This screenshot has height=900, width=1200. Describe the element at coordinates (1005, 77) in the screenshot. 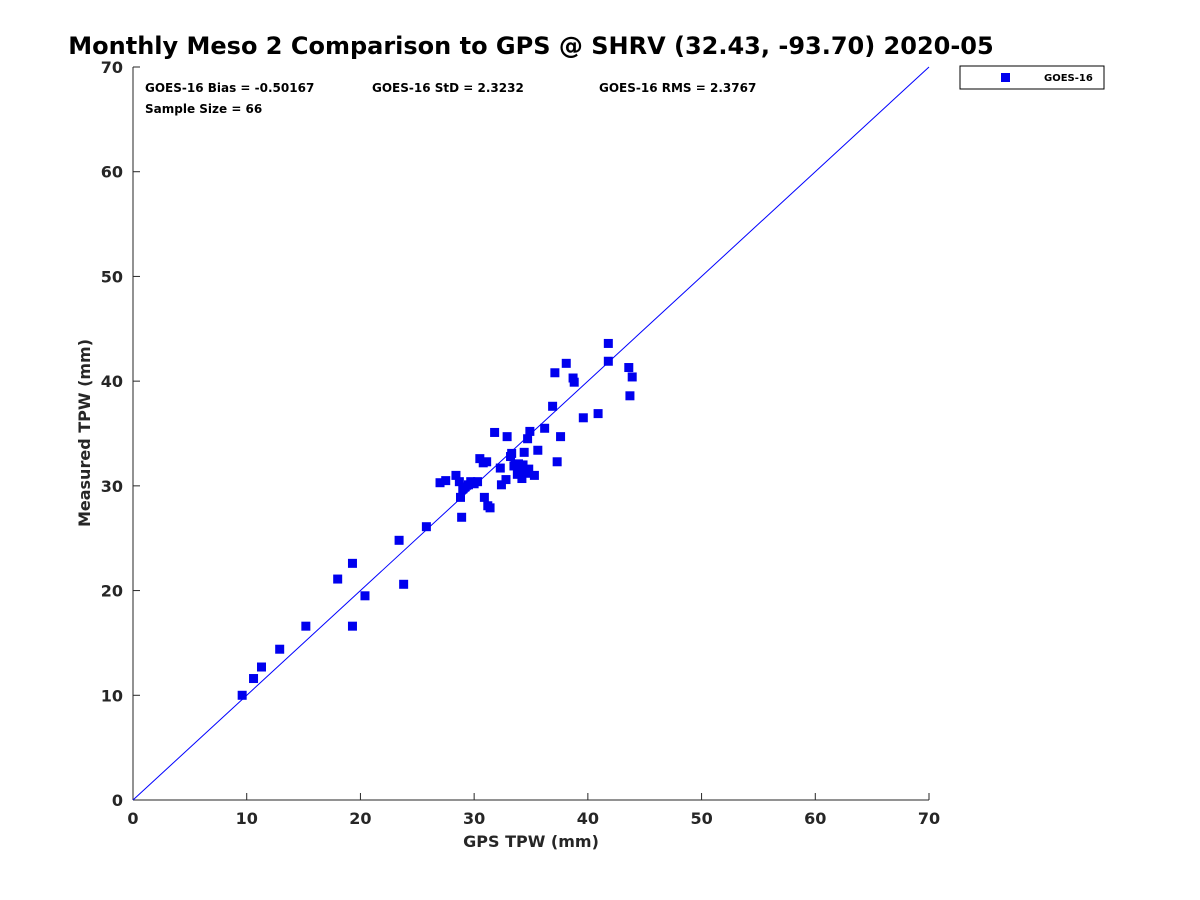

I see `legend-marker-square` at that location.